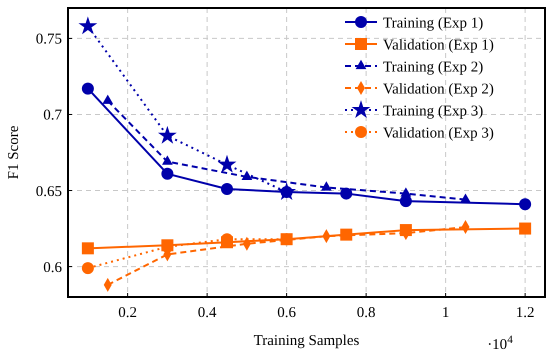 This screenshot has width=550, height=353. Describe the element at coordinates (49, 40) in the screenshot. I see `y-tick-label: 0.75` at that location.